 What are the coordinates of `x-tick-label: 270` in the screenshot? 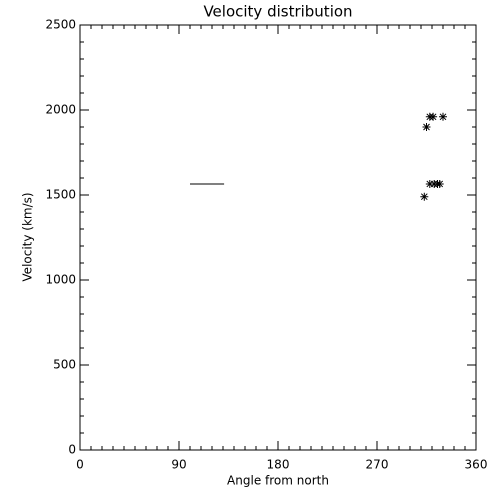 It's located at (377, 465).